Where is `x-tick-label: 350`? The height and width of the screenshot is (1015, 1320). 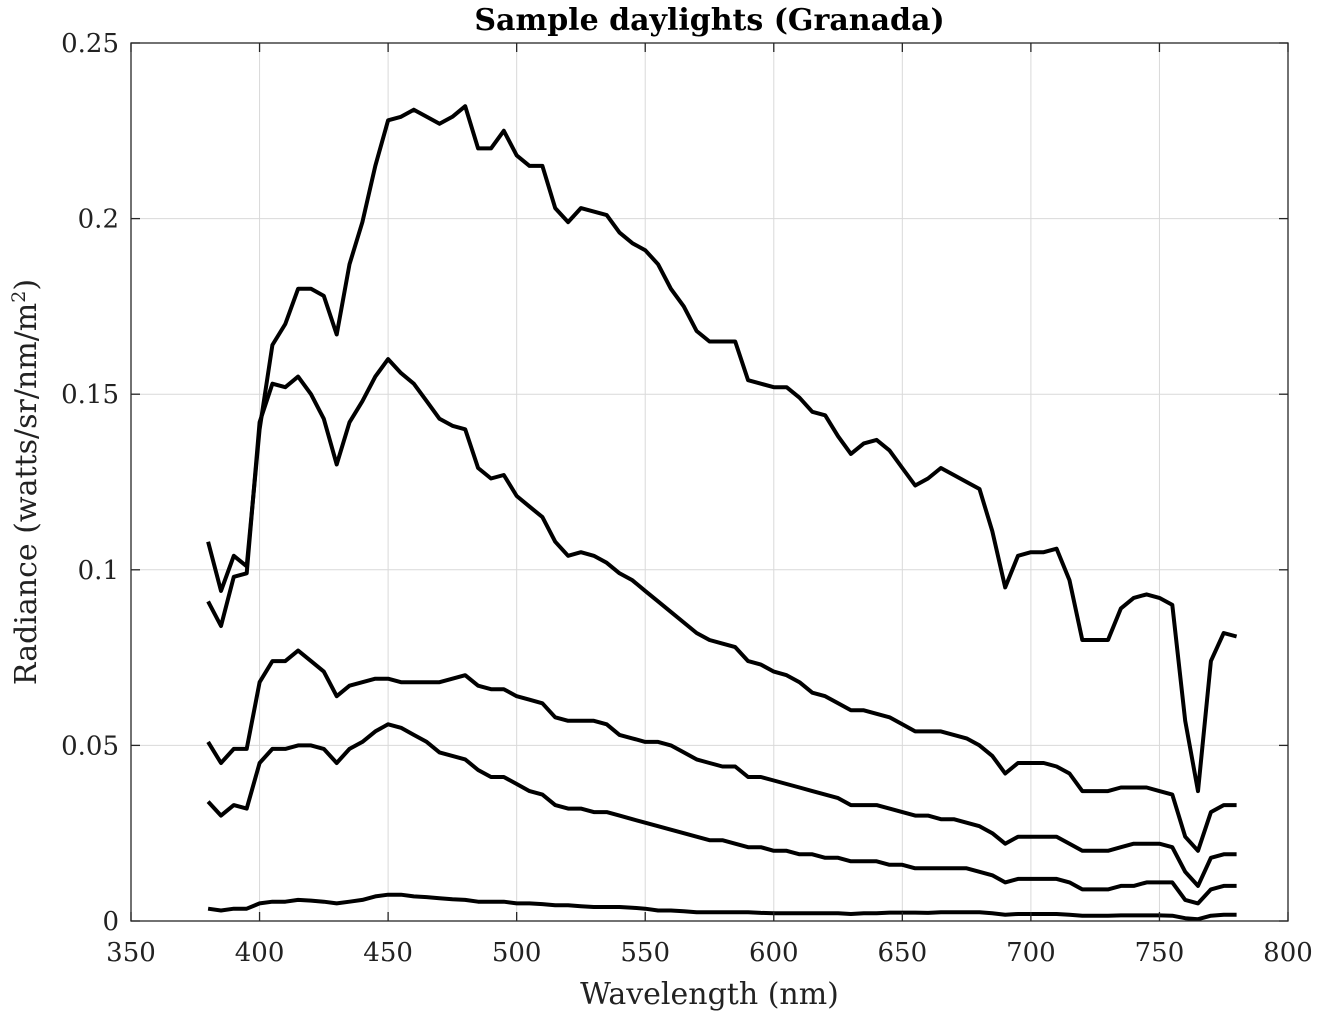 x-tick-label: 350 is located at coordinates (131, 953).